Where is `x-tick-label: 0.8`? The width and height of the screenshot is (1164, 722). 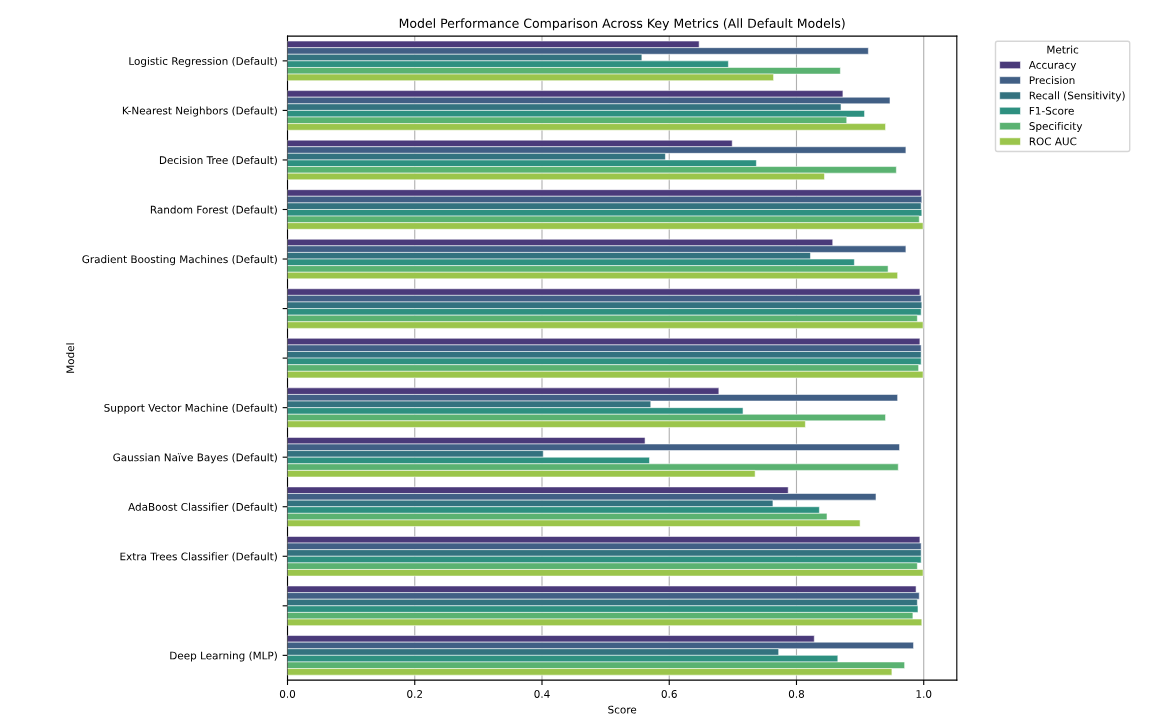
x-tick-label: 0.8 is located at coordinates (796, 694).